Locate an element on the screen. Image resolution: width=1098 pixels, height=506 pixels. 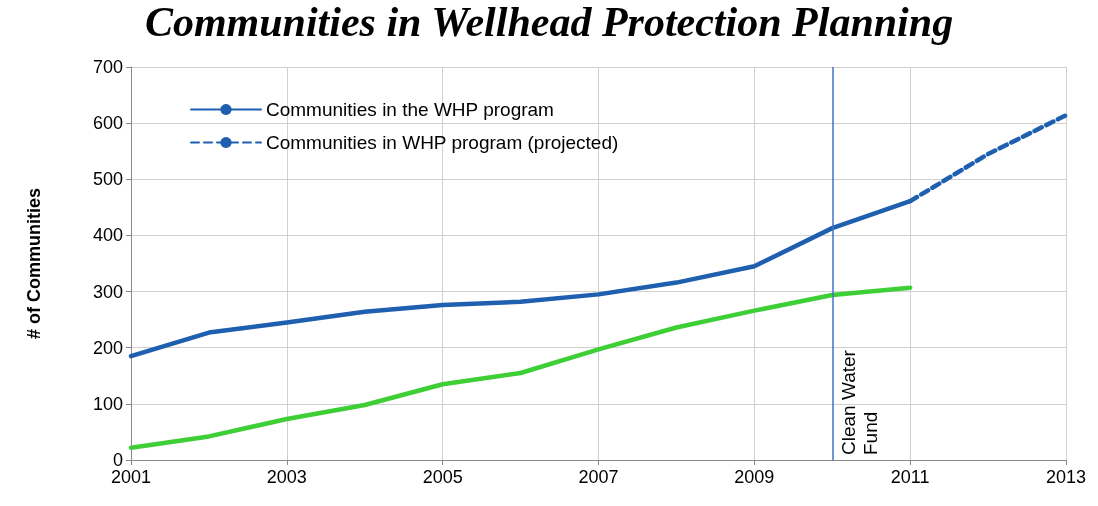
y-tick-label: 200 is located at coordinates (107, 347).